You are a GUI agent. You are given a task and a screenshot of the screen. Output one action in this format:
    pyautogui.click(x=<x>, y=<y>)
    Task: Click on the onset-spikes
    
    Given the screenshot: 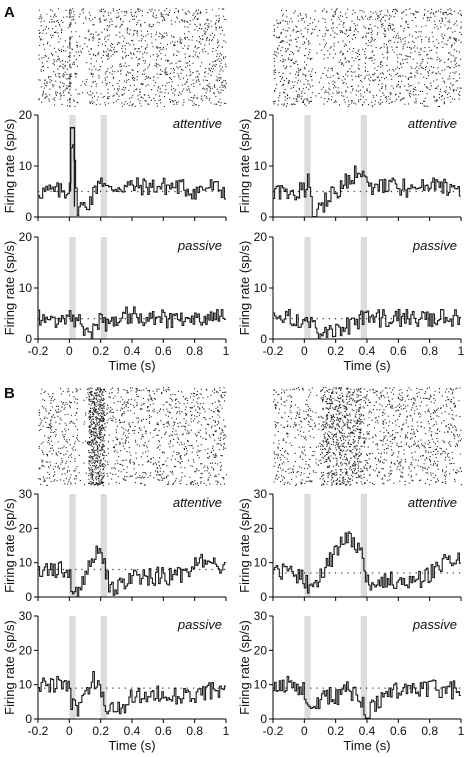 What is the action you would take?
    pyautogui.click(x=70, y=58)
    